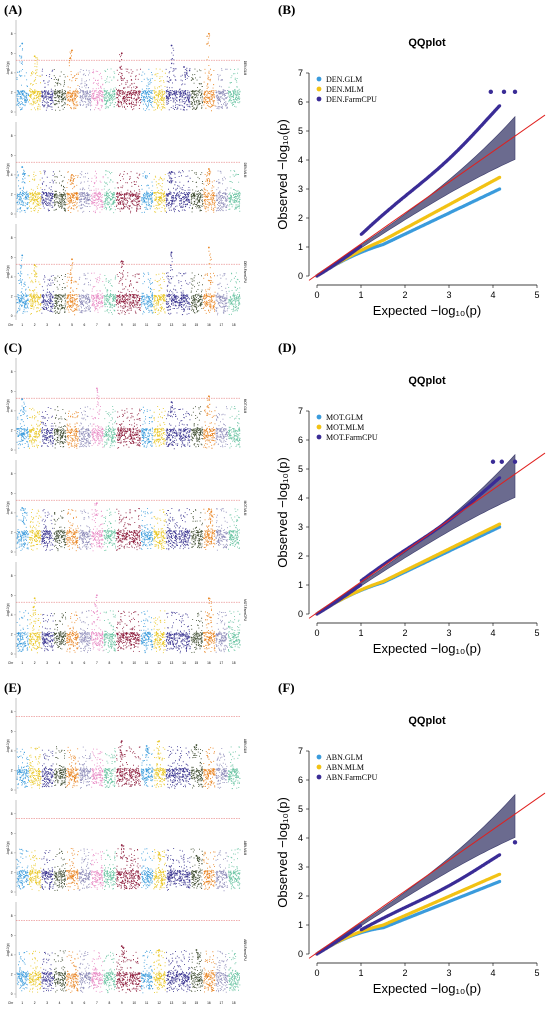 This screenshot has width=550, height=1015. What do you see at coordinates (352, 437) in the screenshot?
I see `legend-entry: MOT.FarmCPU` at bounding box center [352, 437].